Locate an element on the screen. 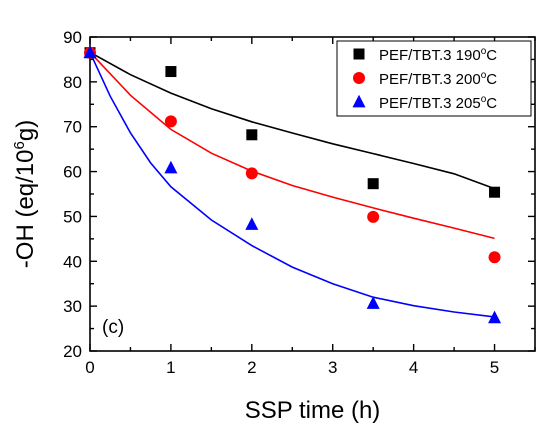  y-tick-label: 60 is located at coordinates (72, 172).